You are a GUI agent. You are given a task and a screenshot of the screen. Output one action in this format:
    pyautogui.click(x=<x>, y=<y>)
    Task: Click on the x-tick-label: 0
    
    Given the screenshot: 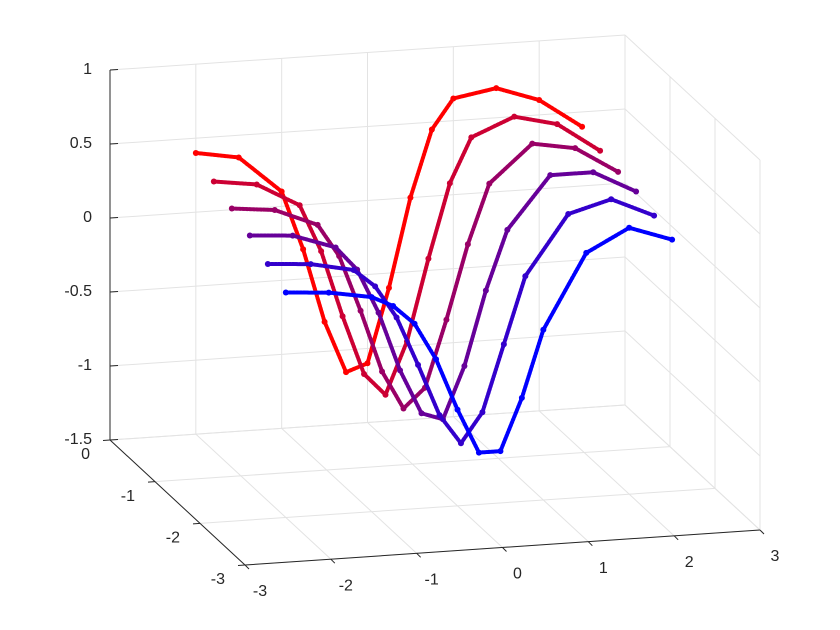 What is the action you would take?
    pyautogui.click(x=517, y=574)
    